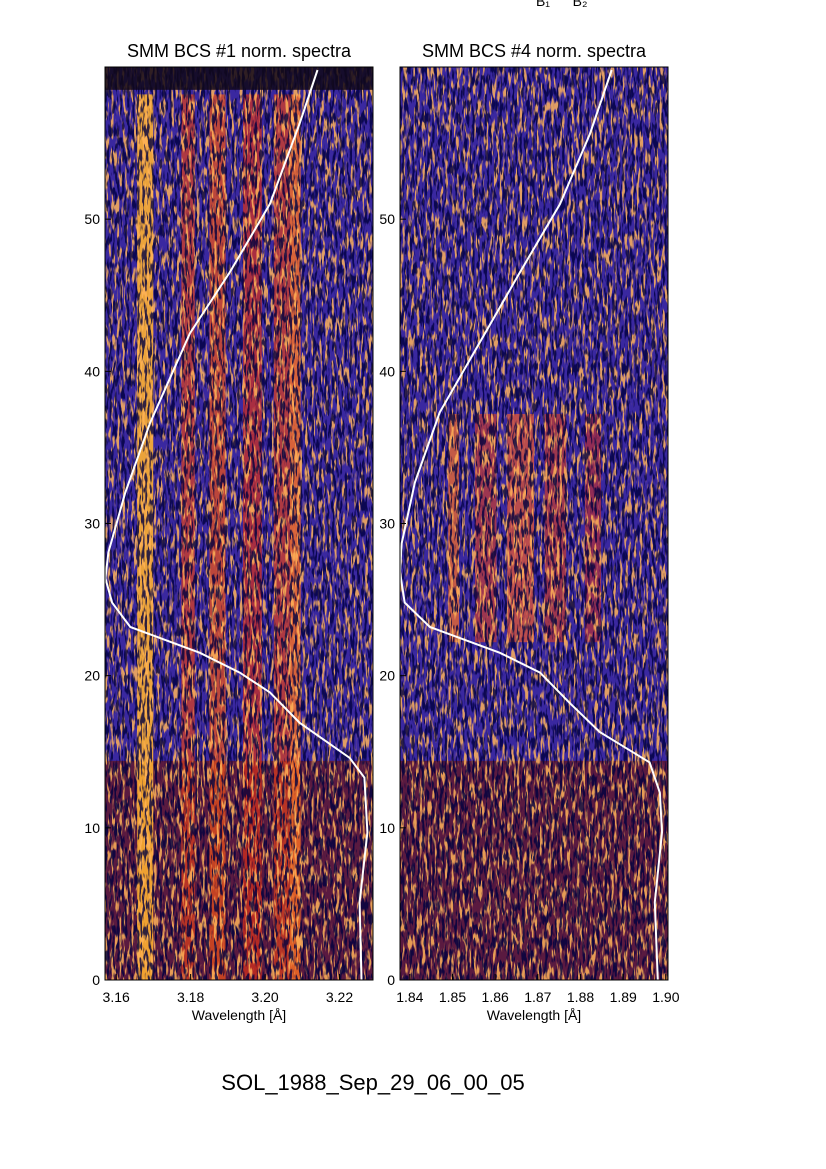 This screenshot has height=1169, width=826. I want to click on panel-title: SMM BCS #4 norm. spectra, so click(534, 51).